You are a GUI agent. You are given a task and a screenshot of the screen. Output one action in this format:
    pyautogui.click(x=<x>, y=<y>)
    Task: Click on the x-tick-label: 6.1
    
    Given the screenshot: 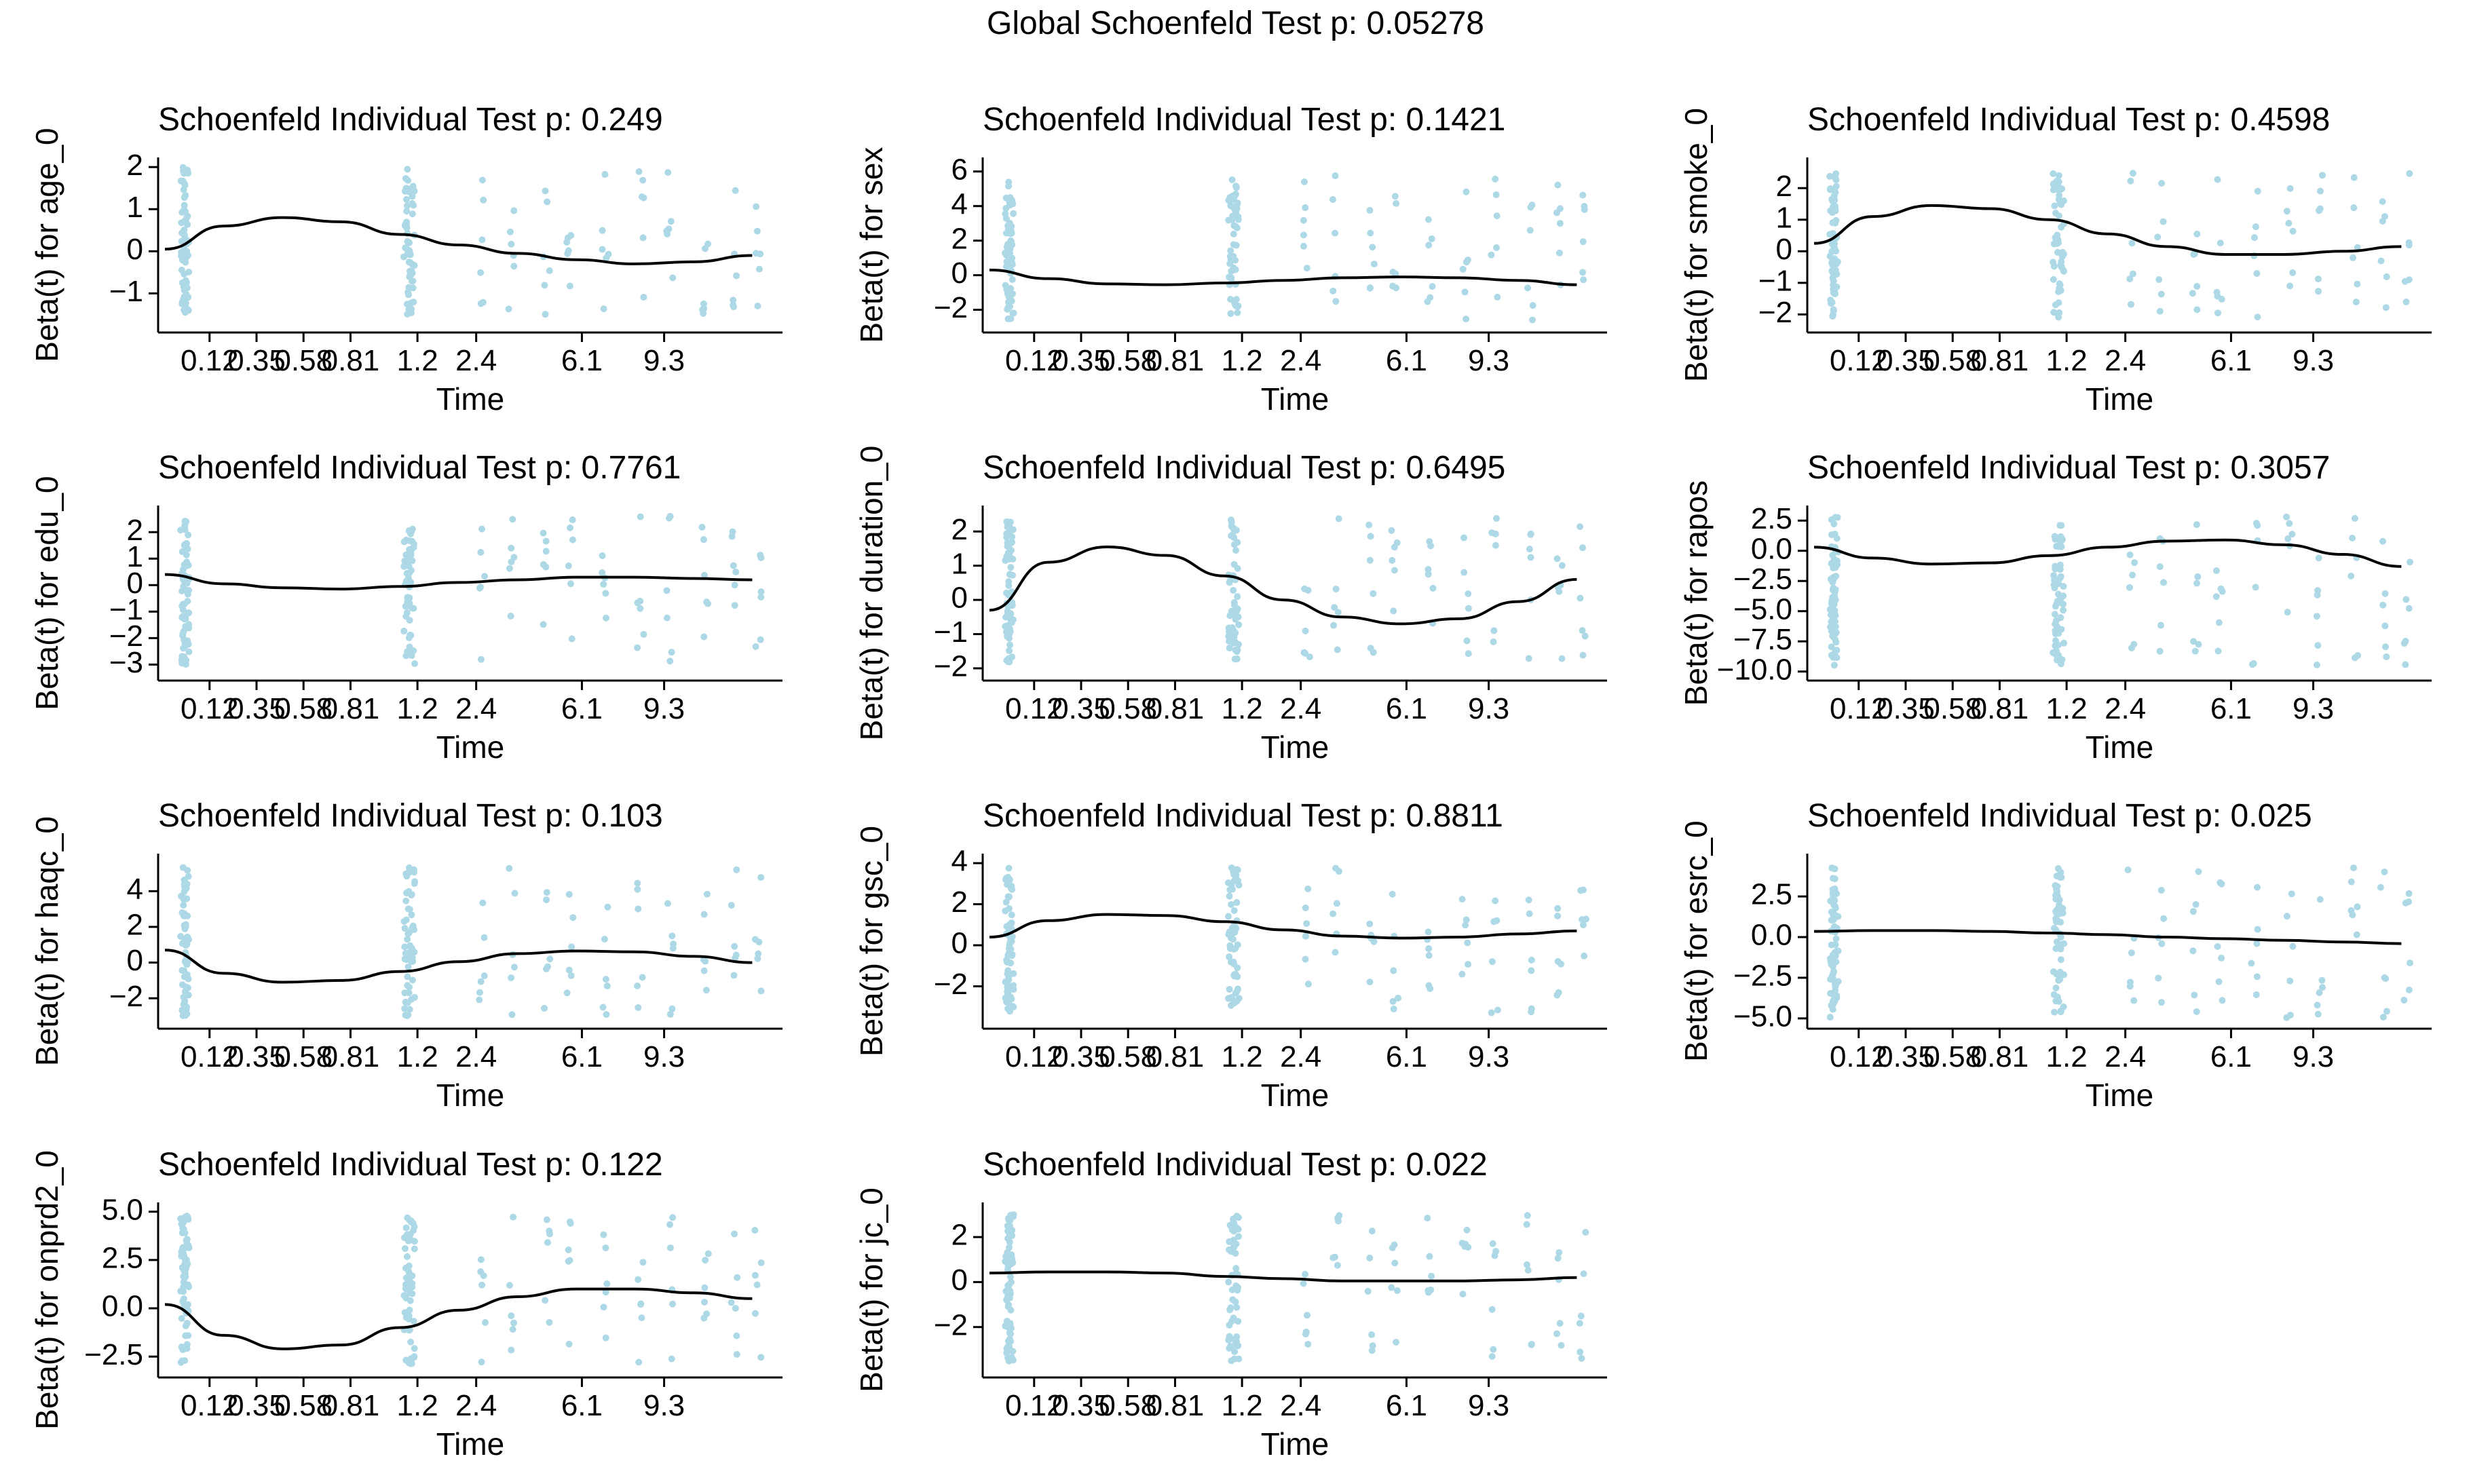 What is the action you would take?
    pyautogui.click(x=582, y=1056)
    